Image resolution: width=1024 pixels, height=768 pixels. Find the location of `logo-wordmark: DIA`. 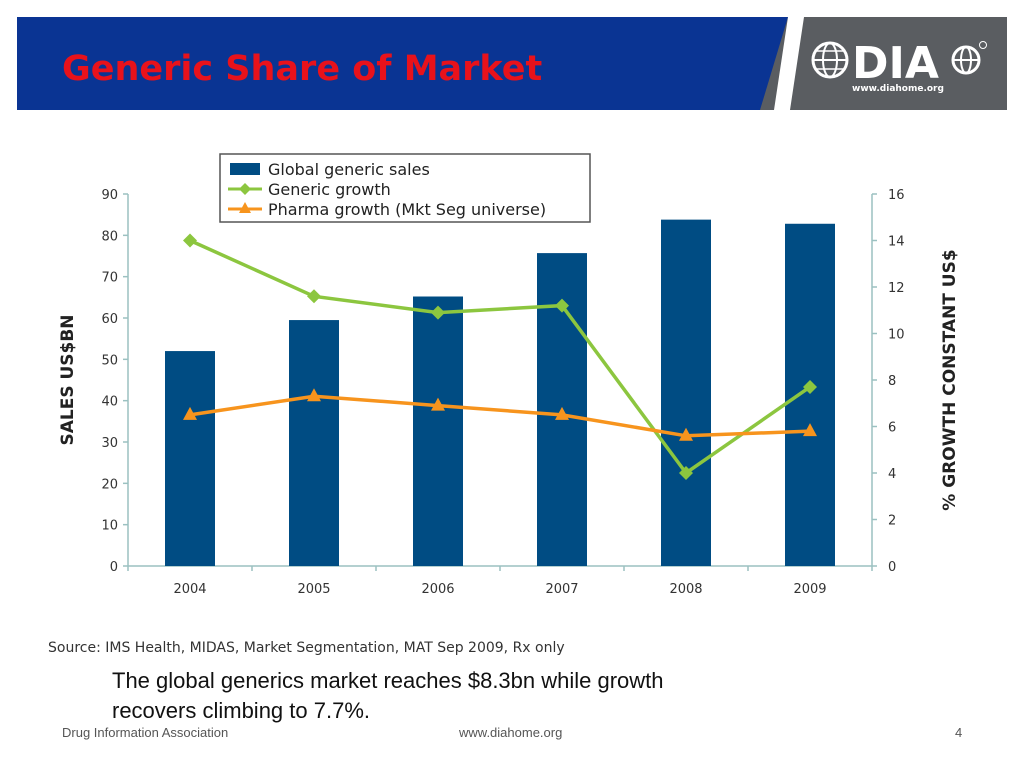

logo-wordmark: DIA is located at coordinates (895, 63).